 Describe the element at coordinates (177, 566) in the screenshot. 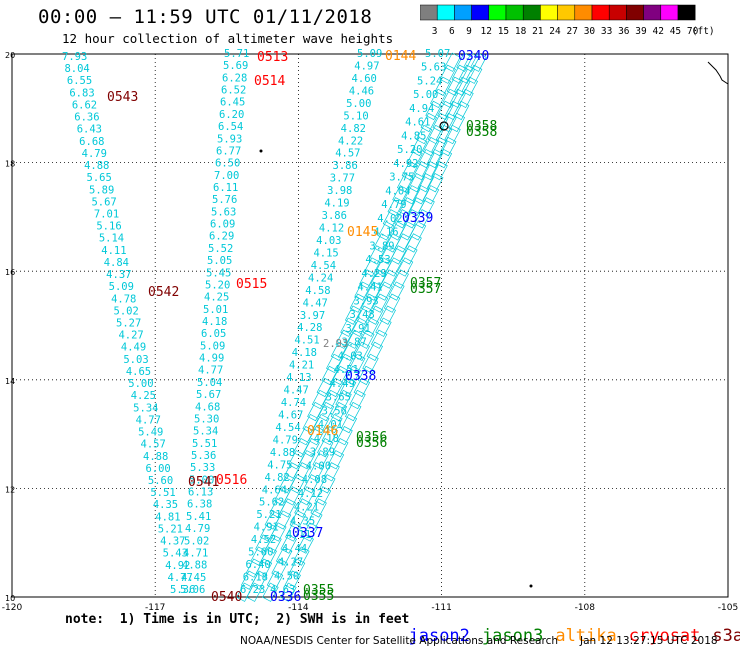

I see `swh-value: 4.92` at that location.